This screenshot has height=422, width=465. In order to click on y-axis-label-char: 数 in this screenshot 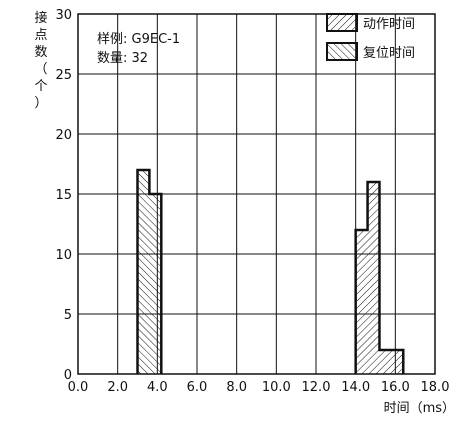, I will do `click(40, 52)`.